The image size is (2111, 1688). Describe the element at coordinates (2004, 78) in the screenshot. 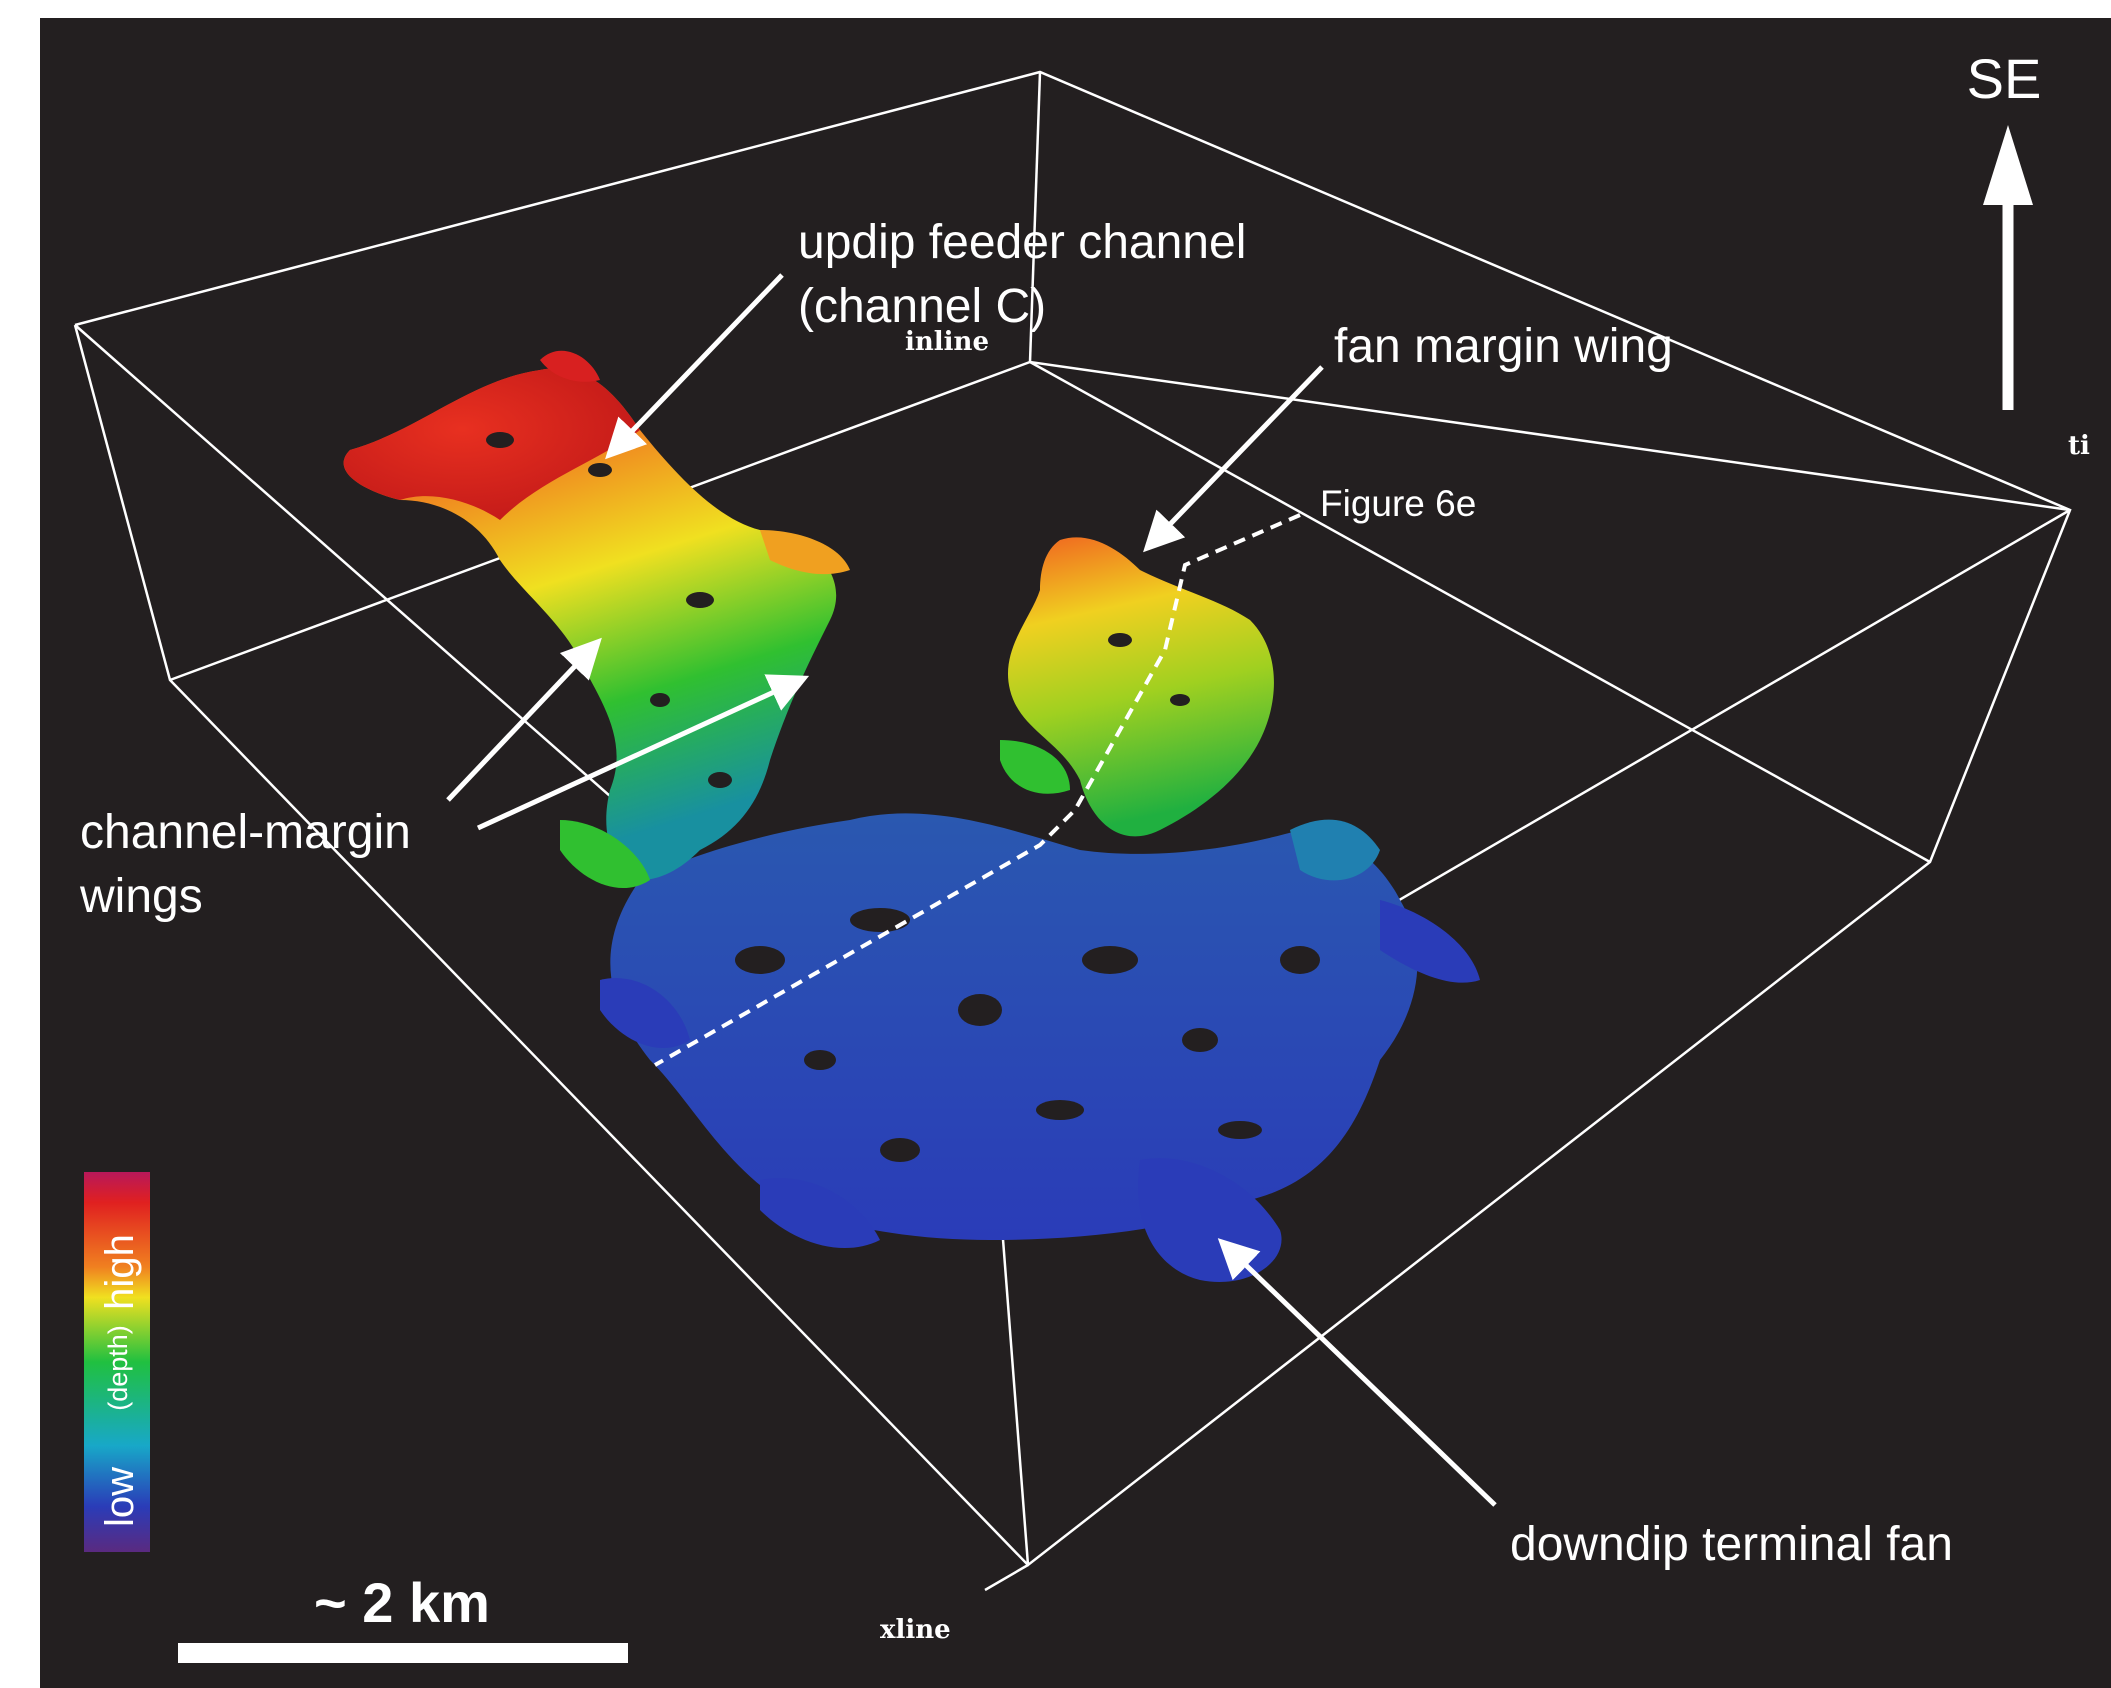

I see `orientation-label: SE` at that location.